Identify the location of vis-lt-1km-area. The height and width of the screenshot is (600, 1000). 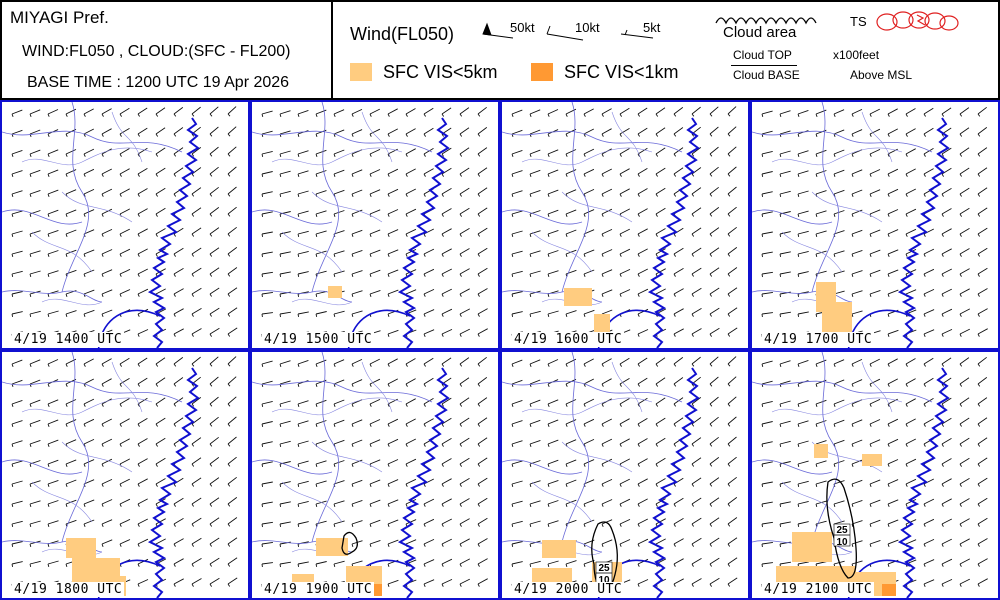
(889, 590).